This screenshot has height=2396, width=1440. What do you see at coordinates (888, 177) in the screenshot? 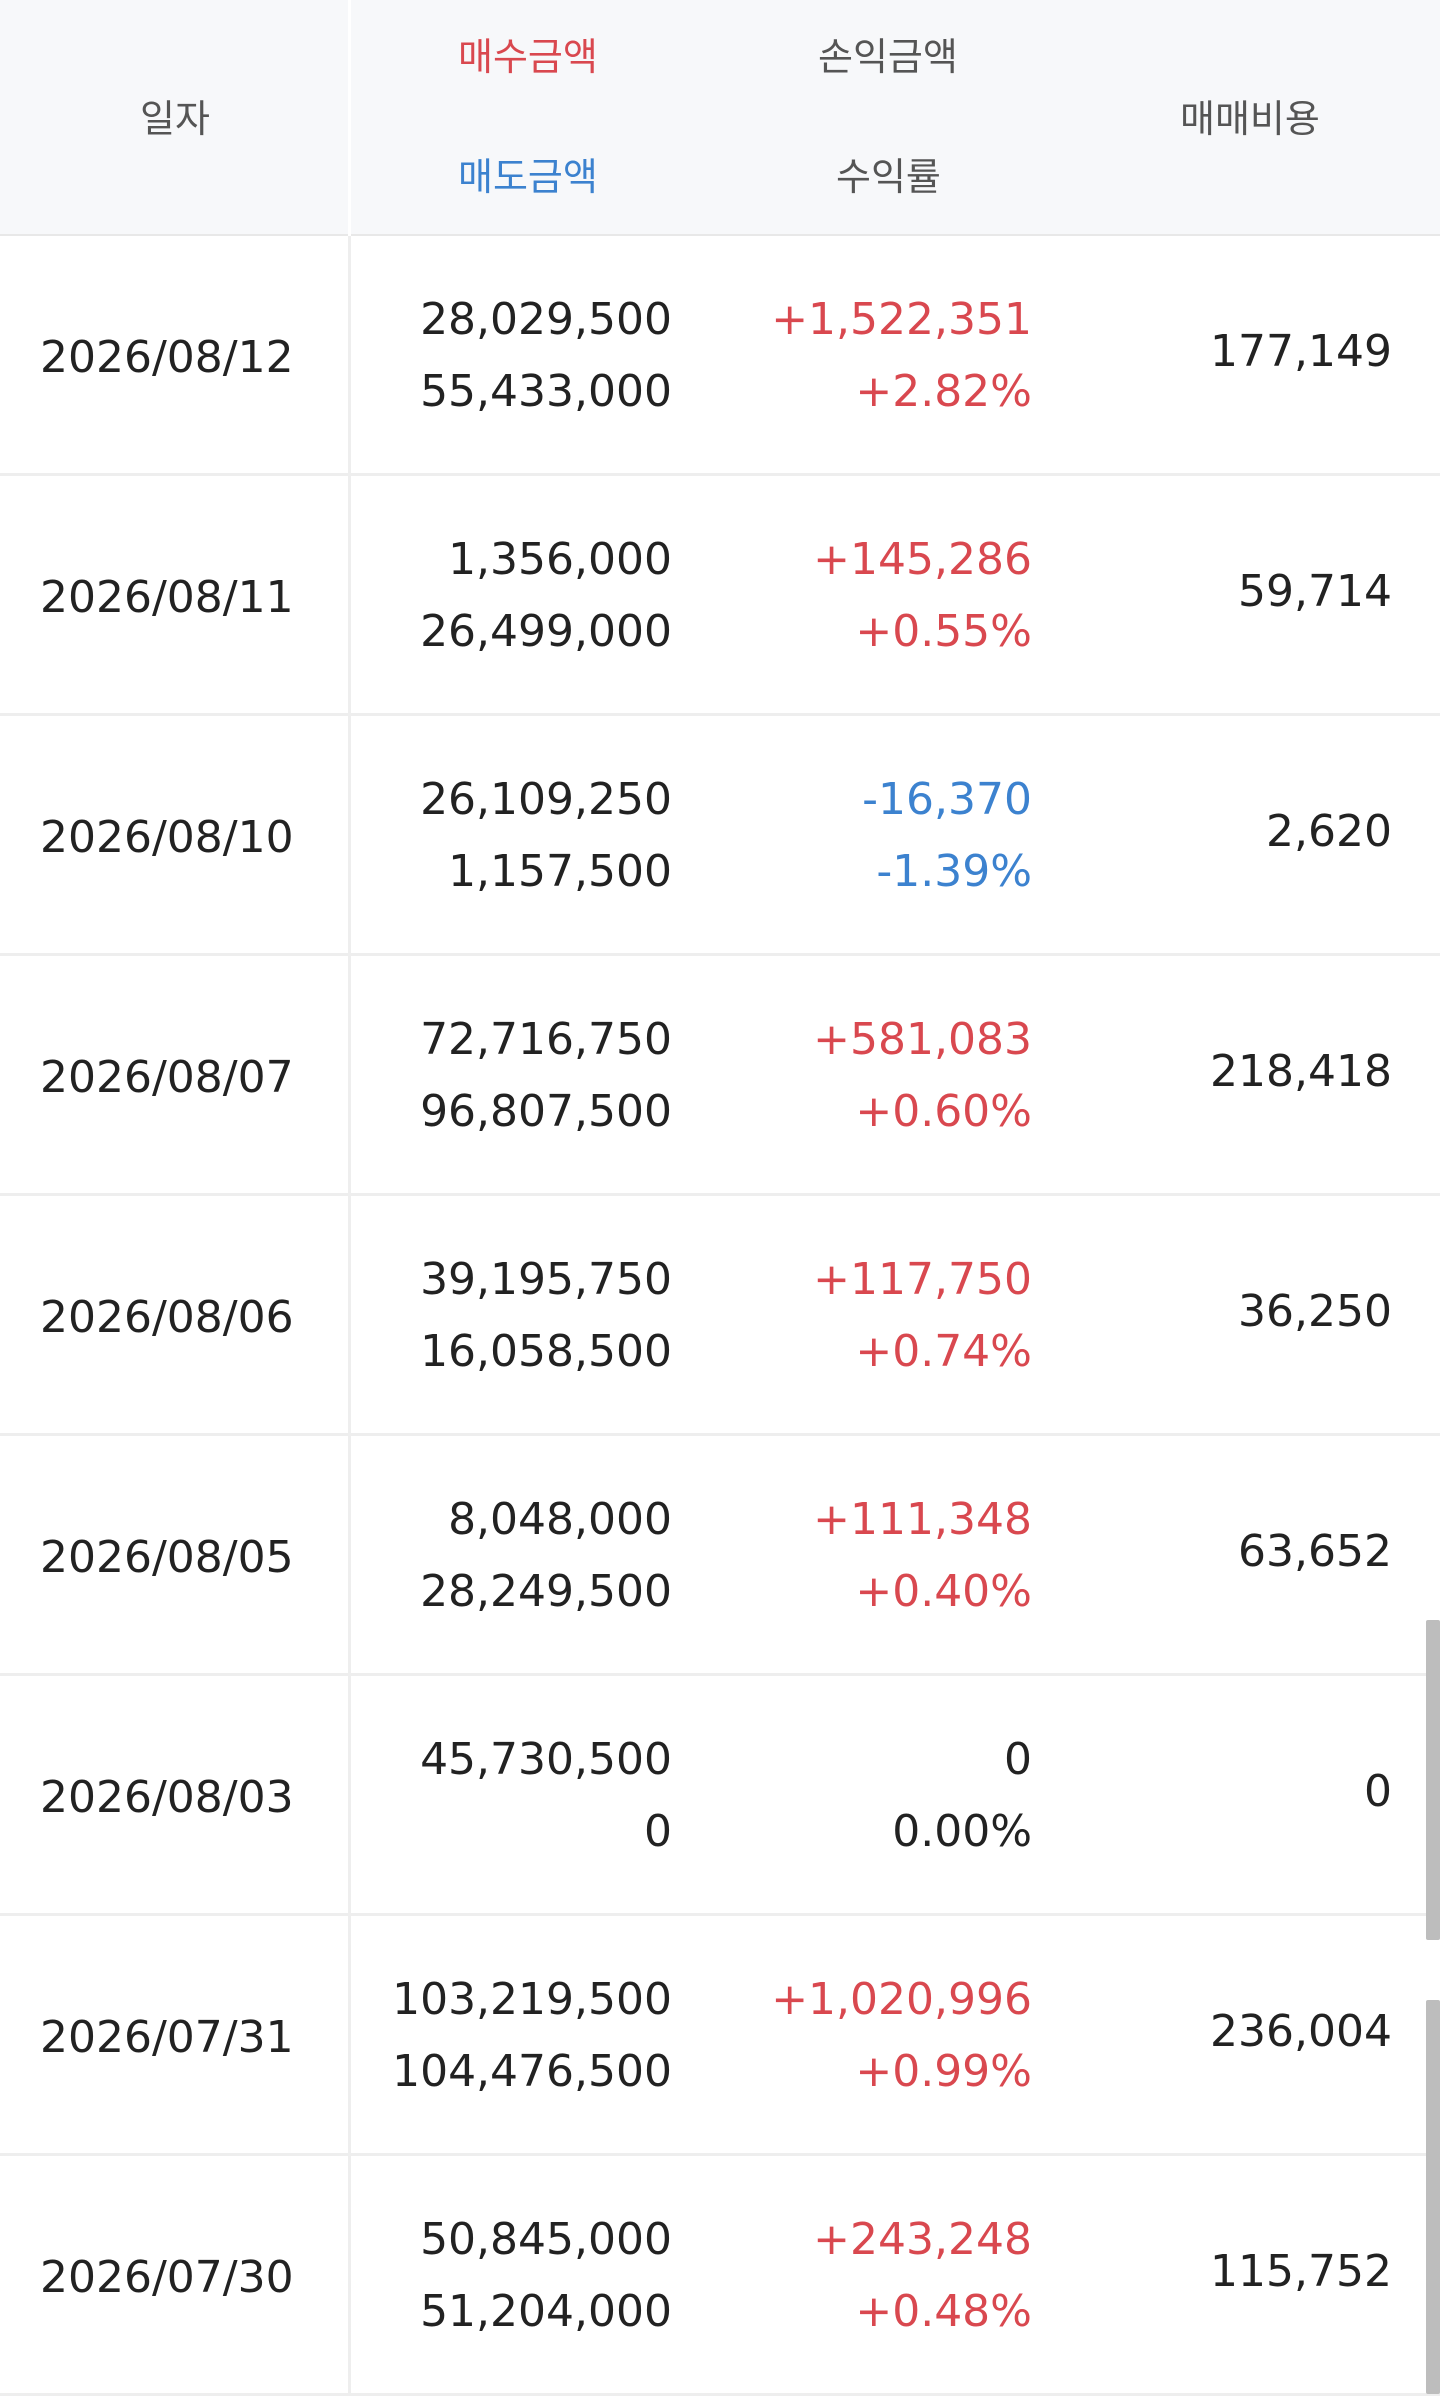
I see `header-return-rate: 수익률` at bounding box center [888, 177].